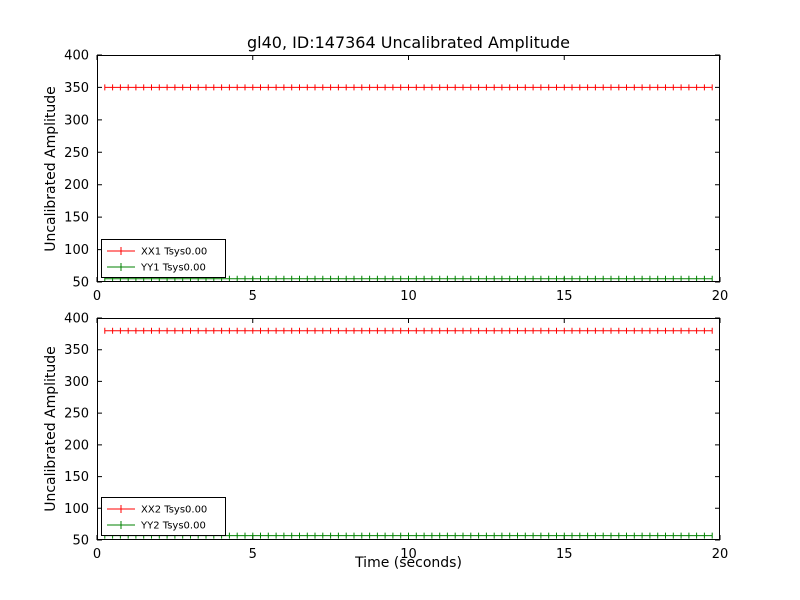  Describe the element at coordinates (121, 251) in the screenshot. I see `legend-sample-xx1` at that location.